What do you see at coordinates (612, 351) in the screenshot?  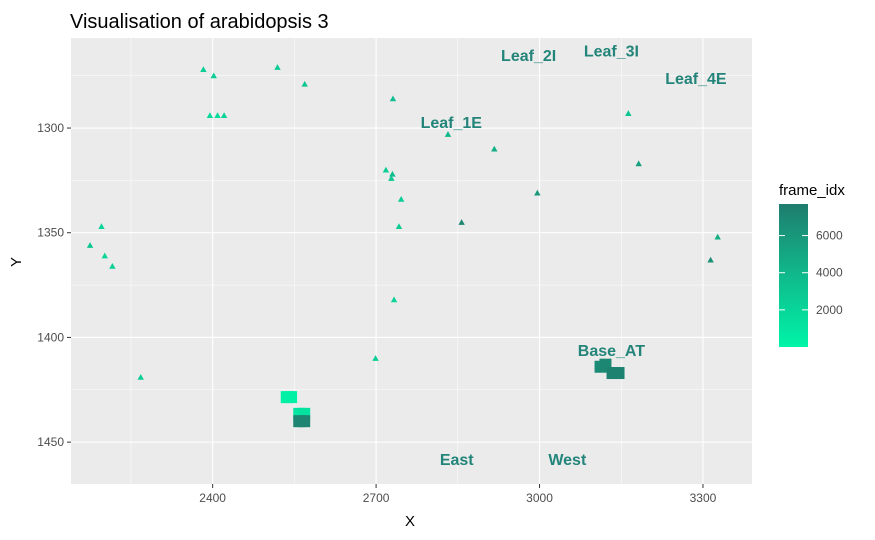 I see `leaf-label: Base_AT` at bounding box center [612, 351].